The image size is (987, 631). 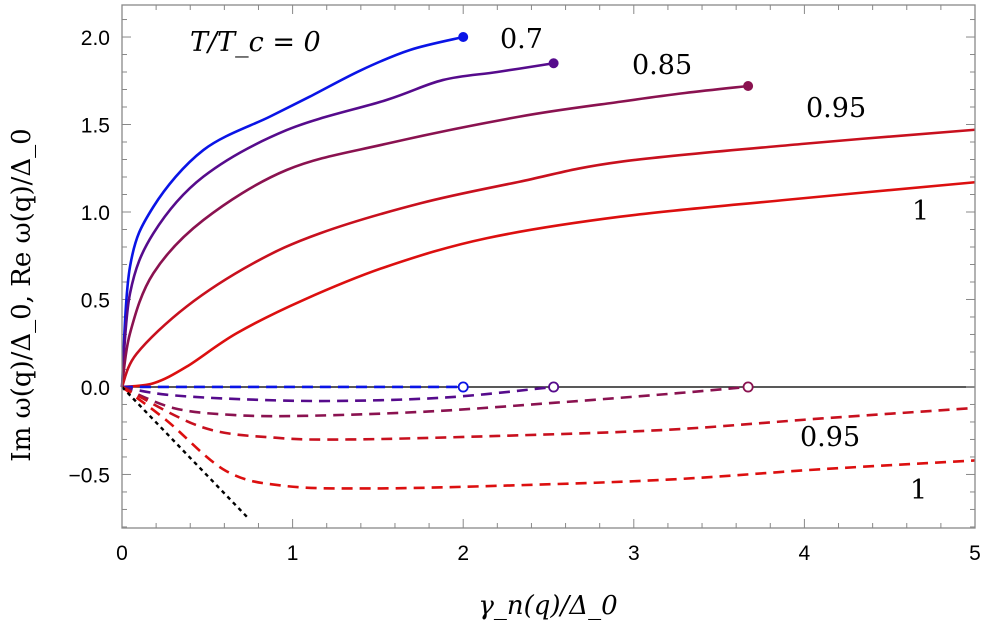 I want to click on annotation-re-085: 0.85, so click(x=662, y=65).